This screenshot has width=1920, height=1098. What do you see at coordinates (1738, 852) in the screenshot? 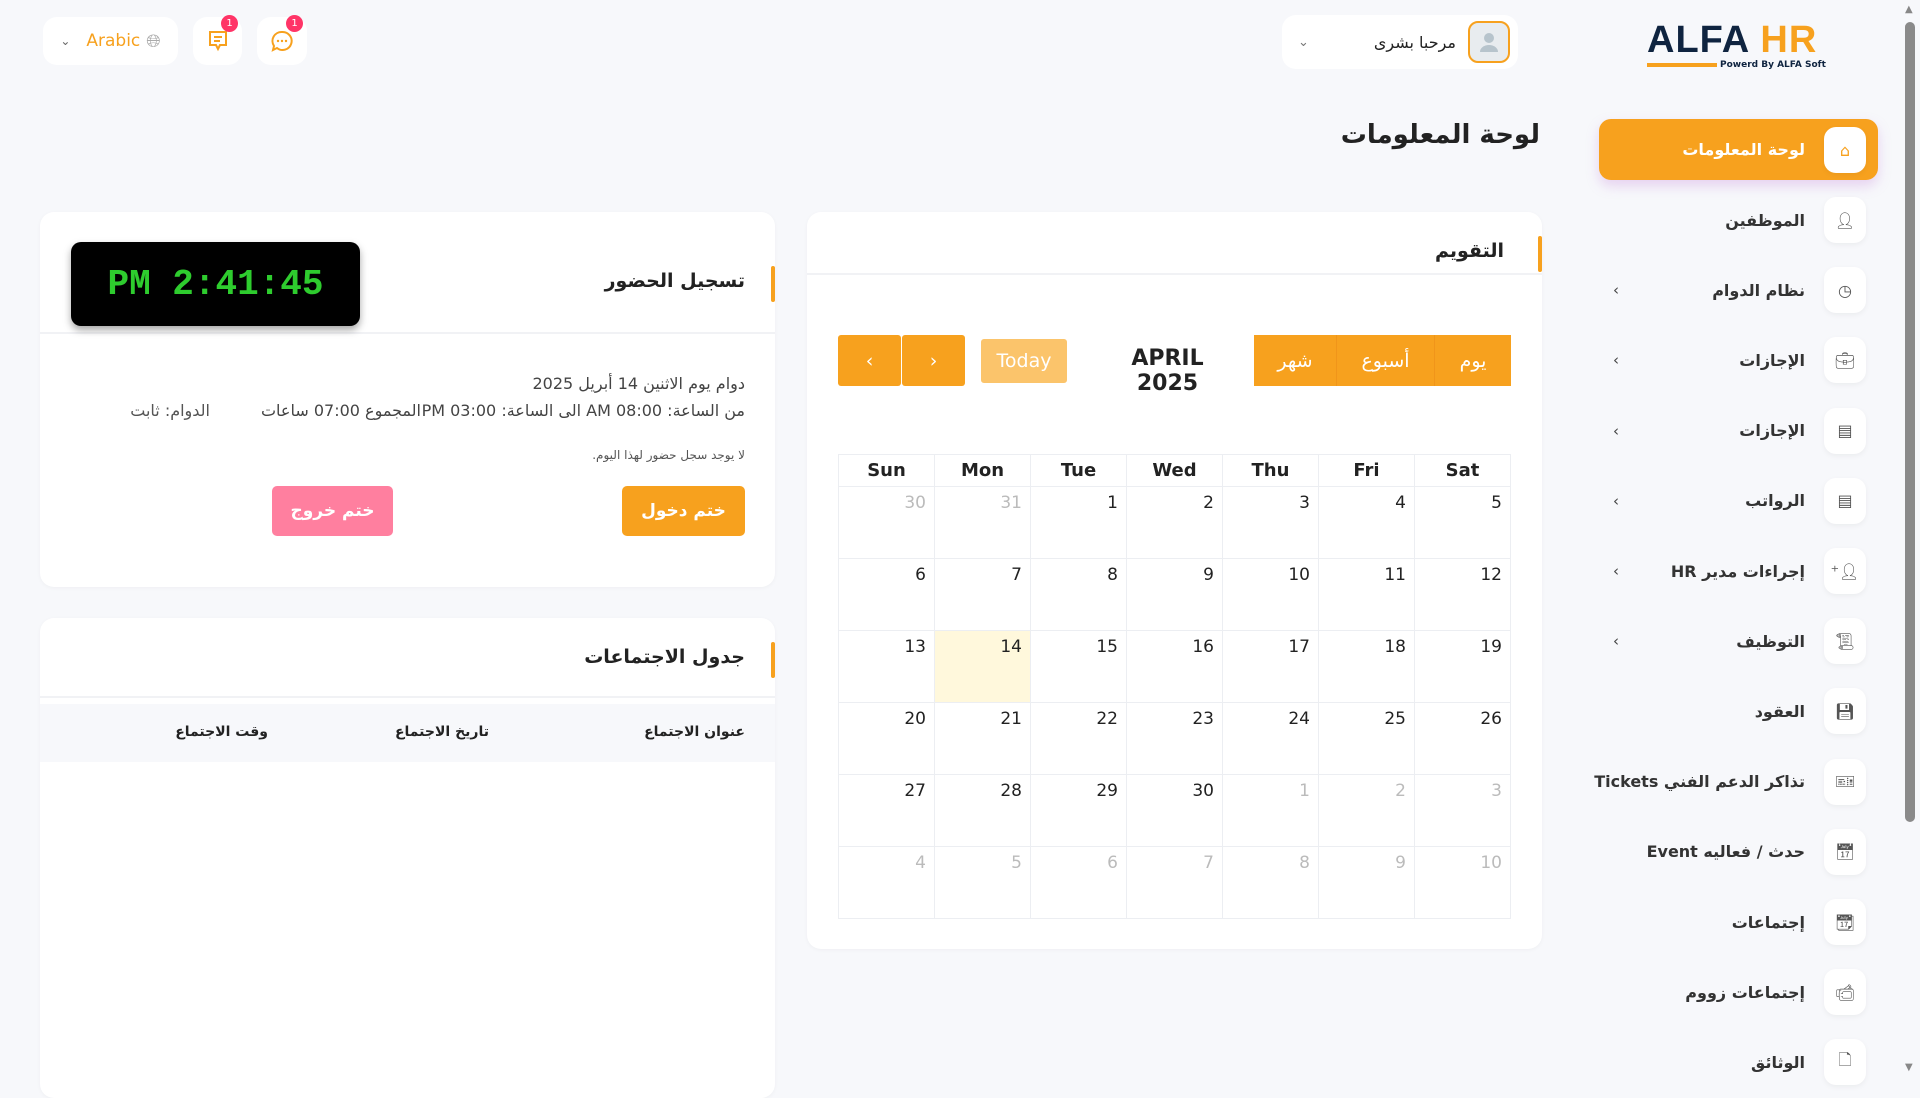
I see `sidebar-item: 📅︎ حدث / فعاليه Event` at bounding box center [1738, 852].